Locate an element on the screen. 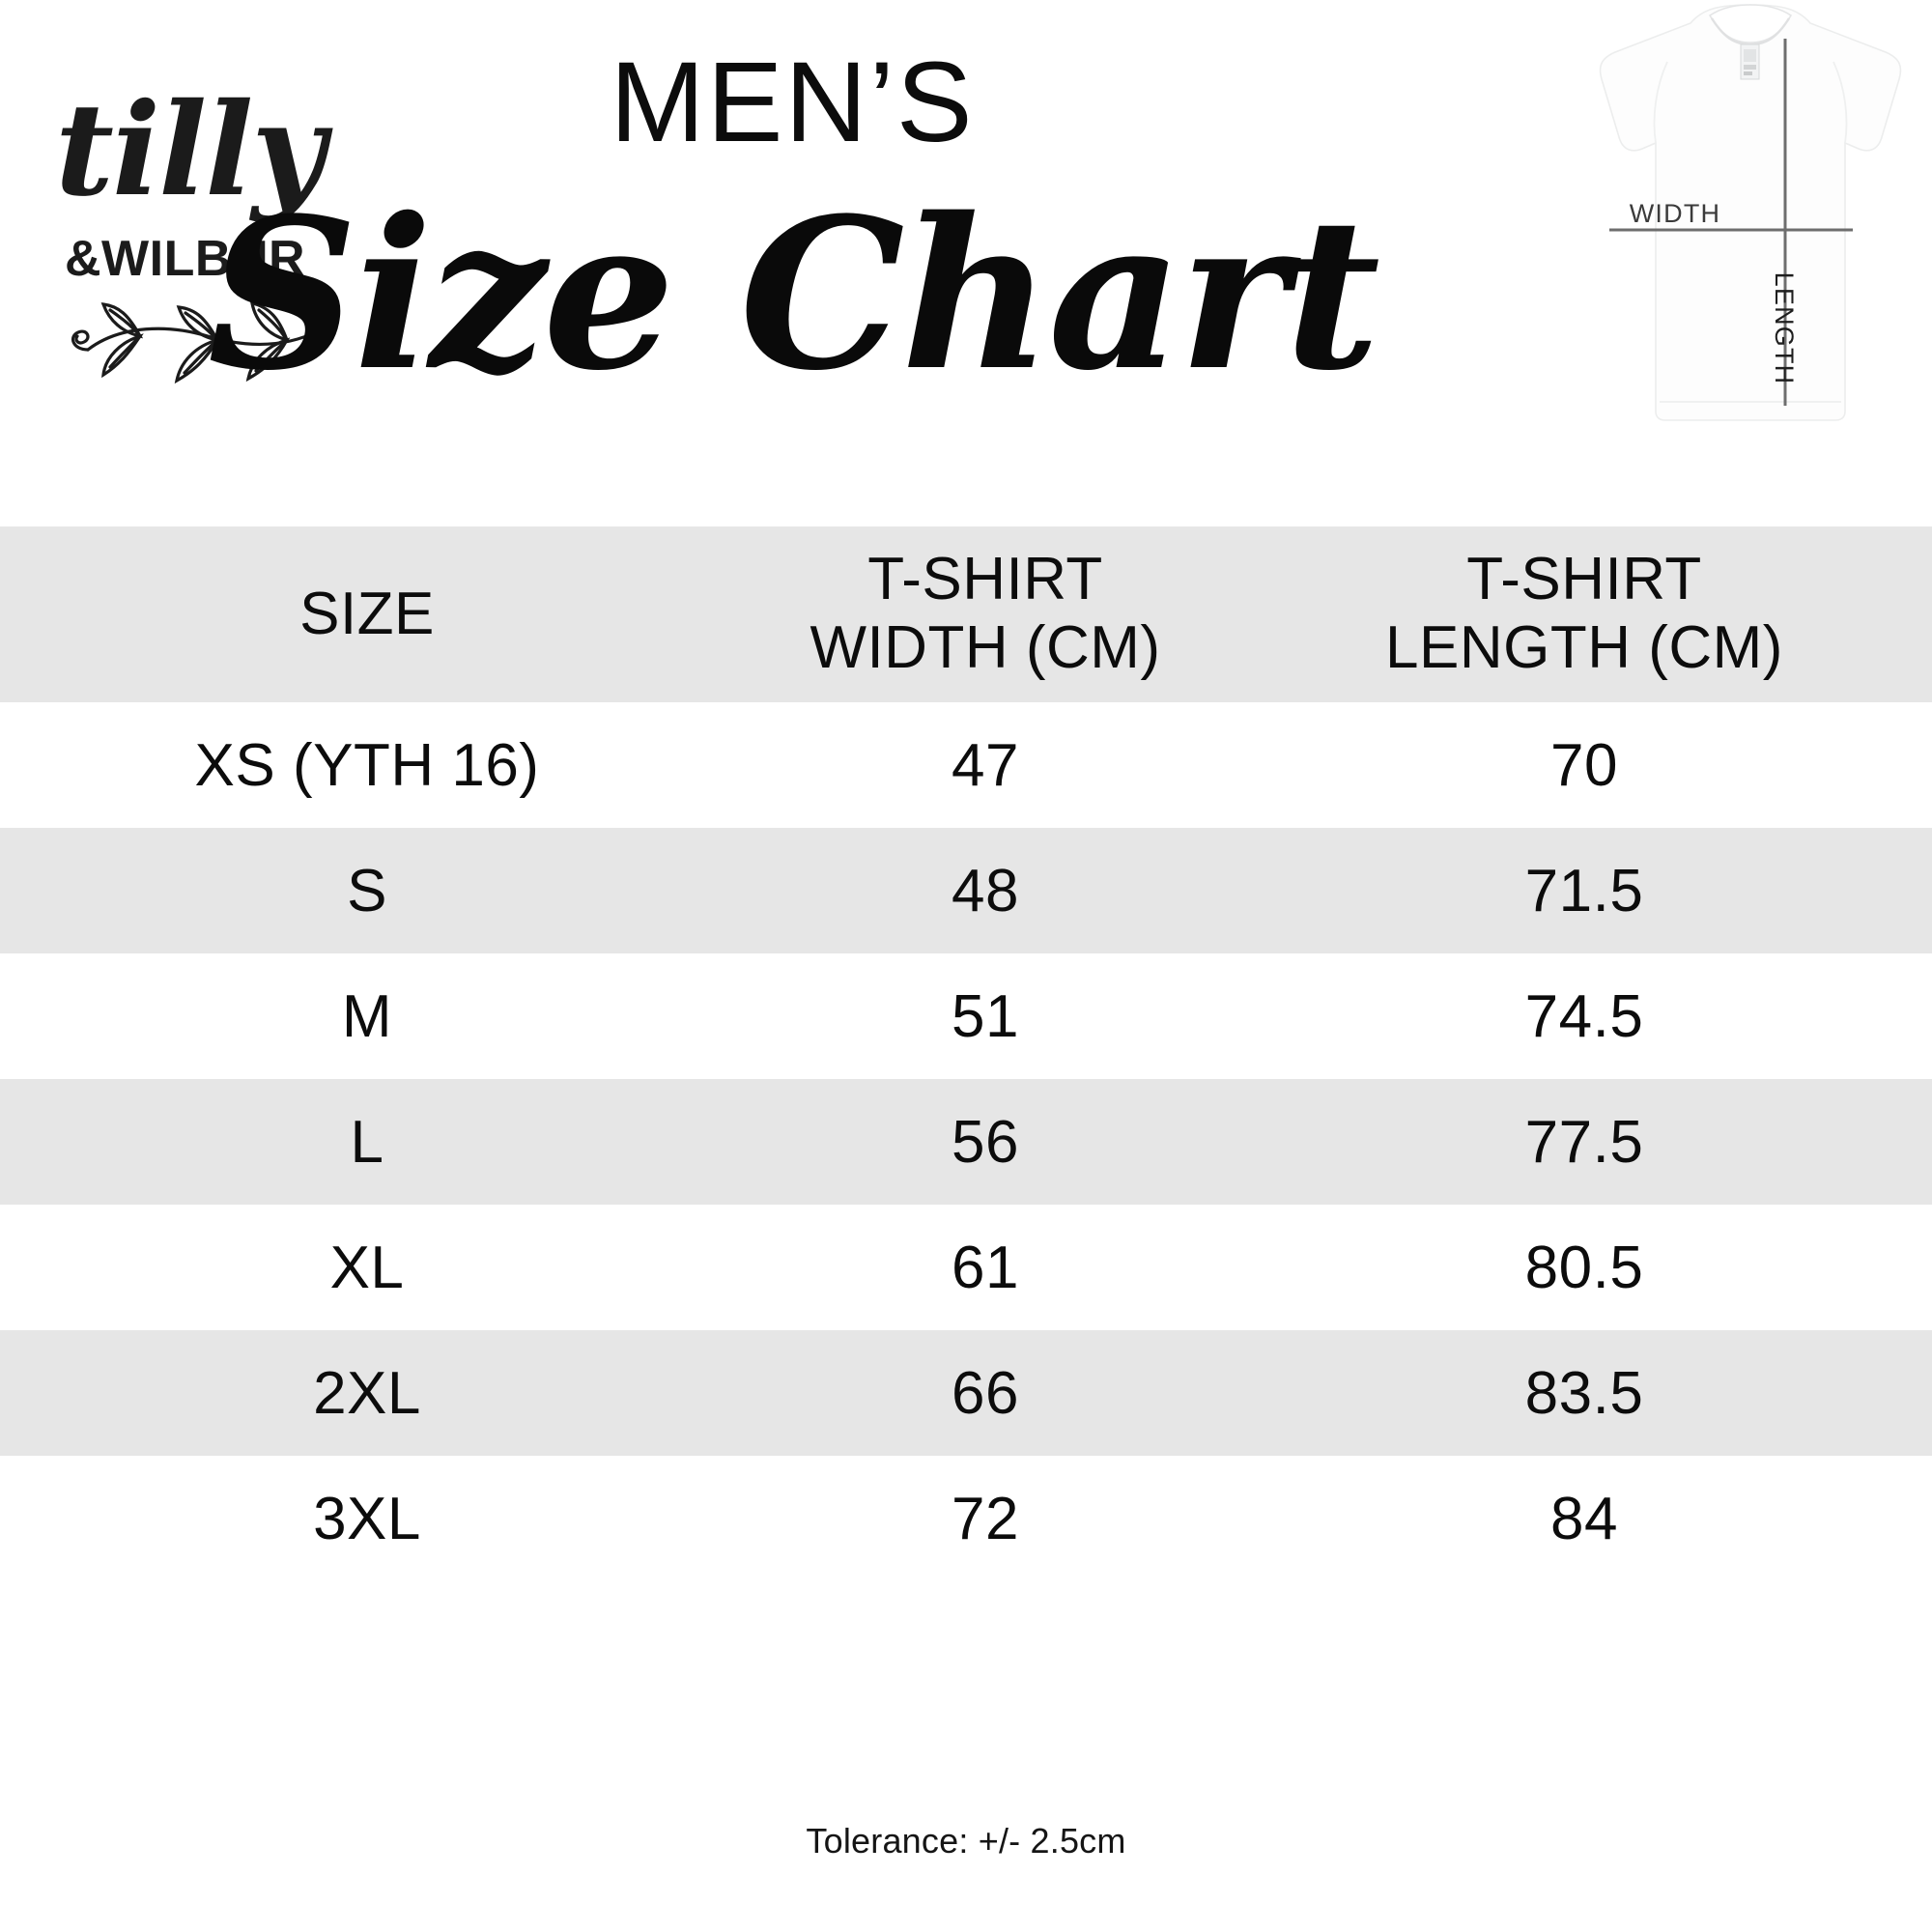 The height and width of the screenshot is (1932, 1932). leaf-branch-icon is located at coordinates (202, 342).